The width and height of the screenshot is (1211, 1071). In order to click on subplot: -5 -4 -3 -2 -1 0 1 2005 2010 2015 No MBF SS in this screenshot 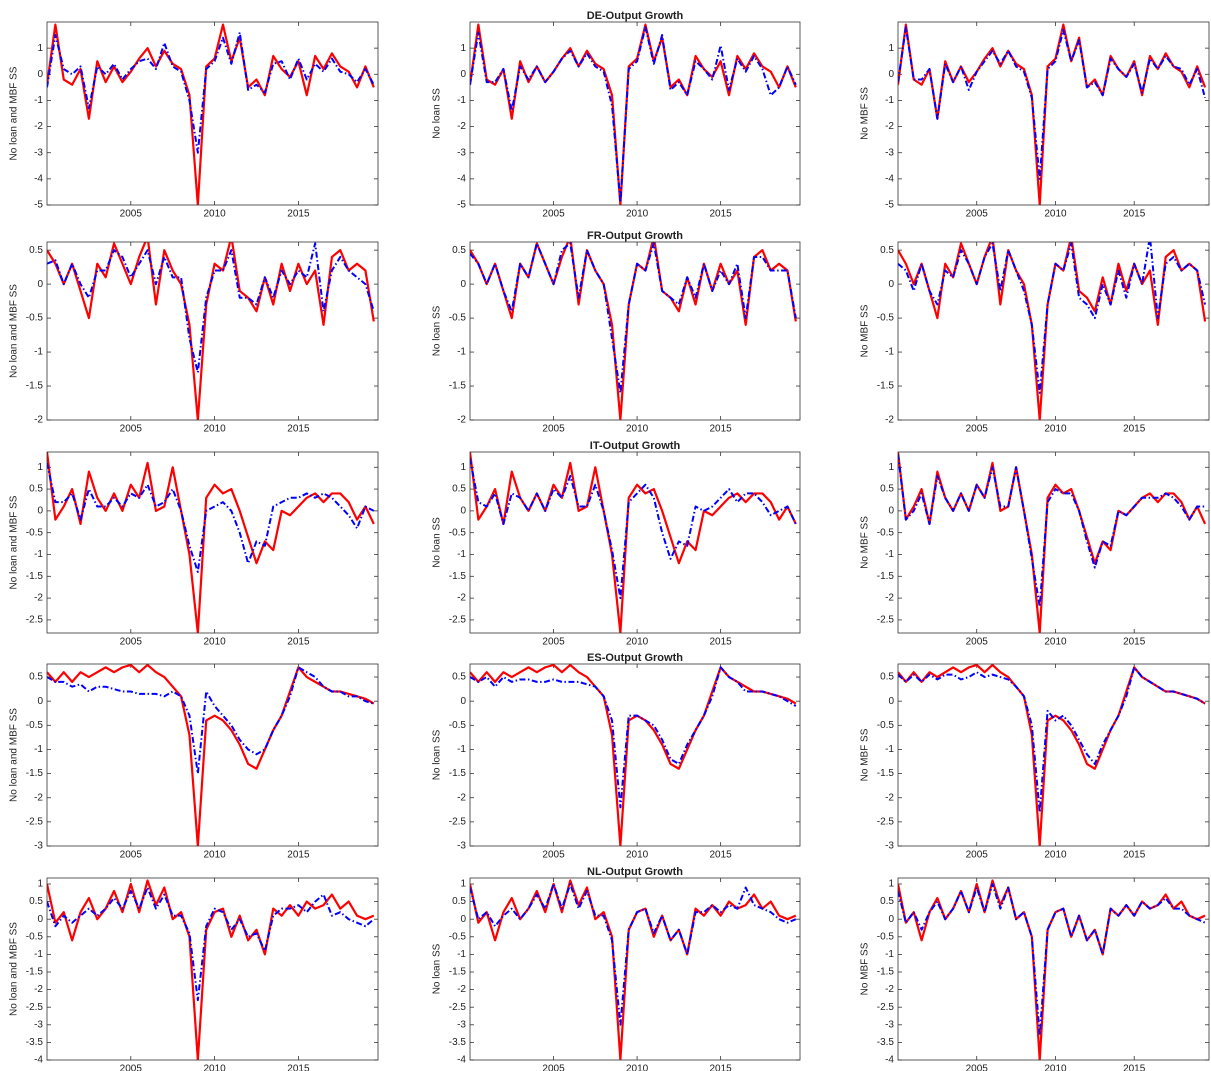, I will do `click(1035, 120)`.